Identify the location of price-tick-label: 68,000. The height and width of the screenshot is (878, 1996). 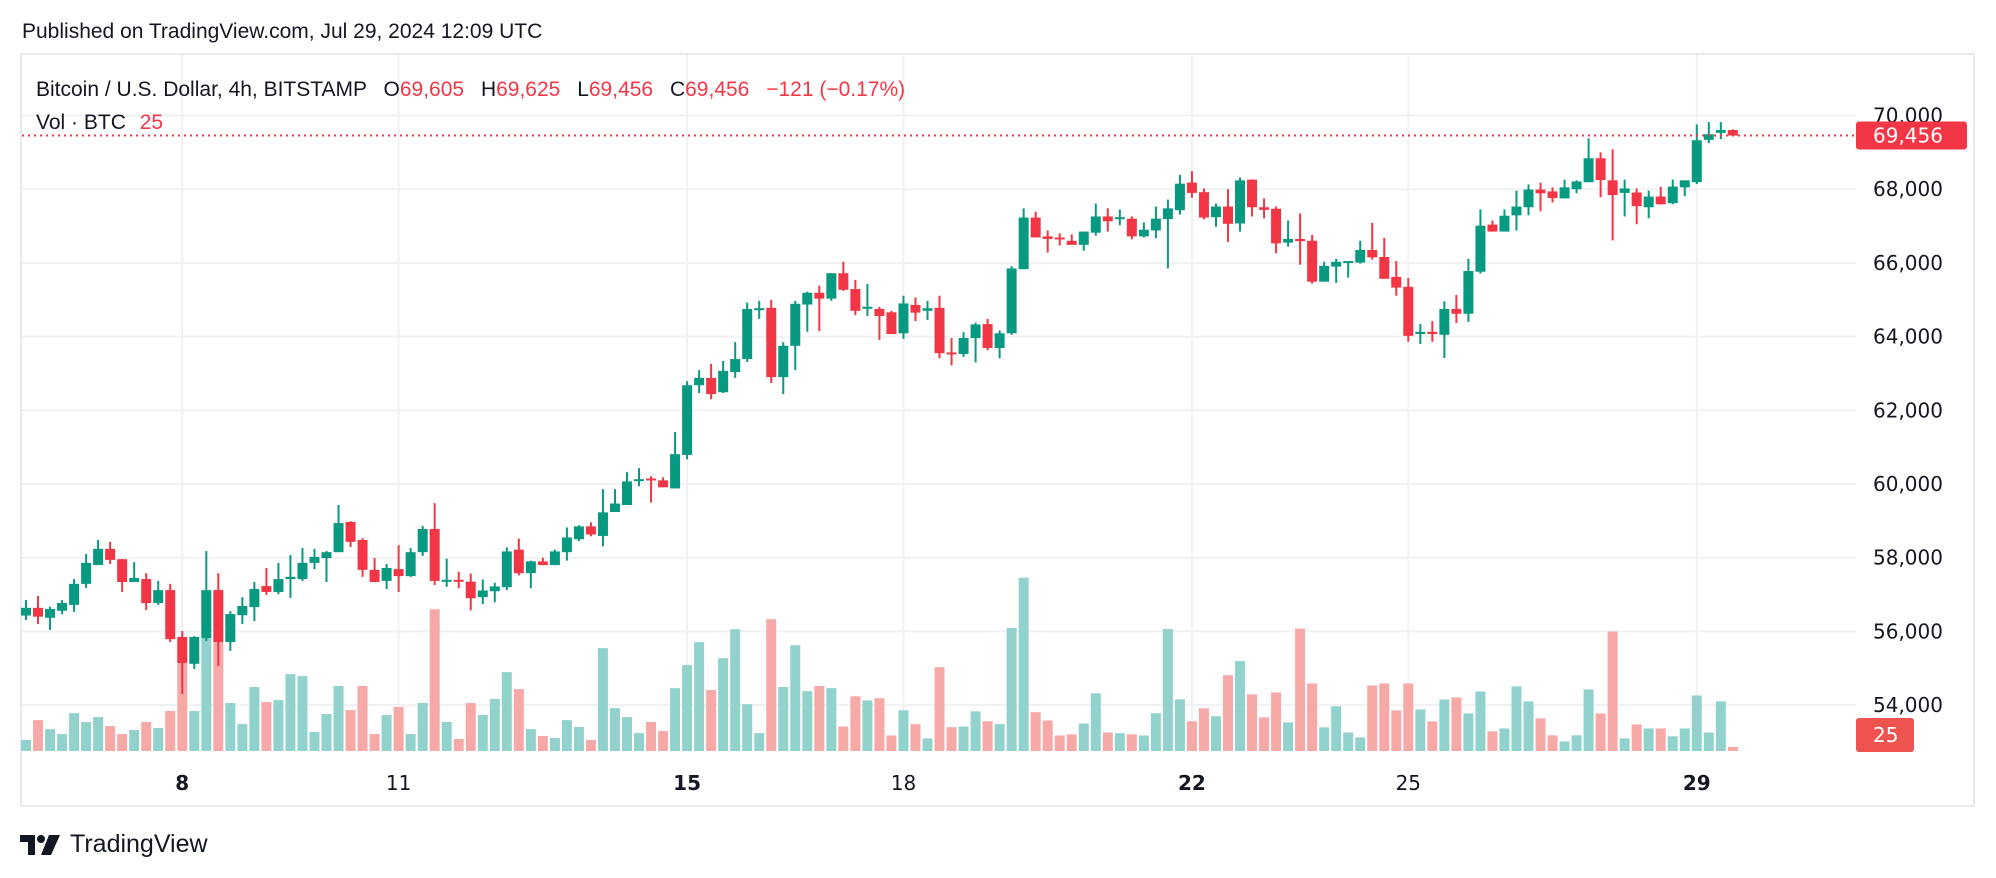
(1908, 189).